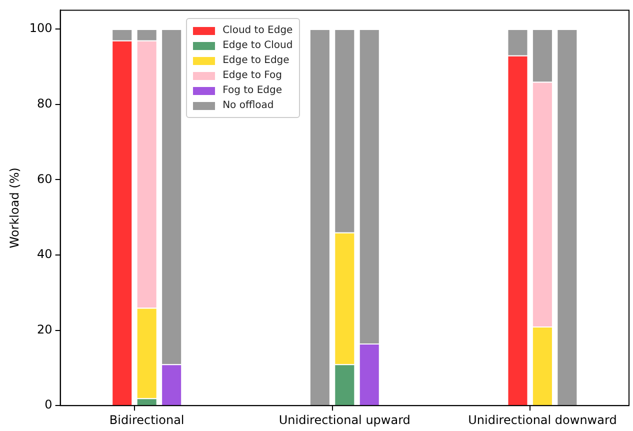  I want to click on y-tick-label: 20, so click(44, 329).